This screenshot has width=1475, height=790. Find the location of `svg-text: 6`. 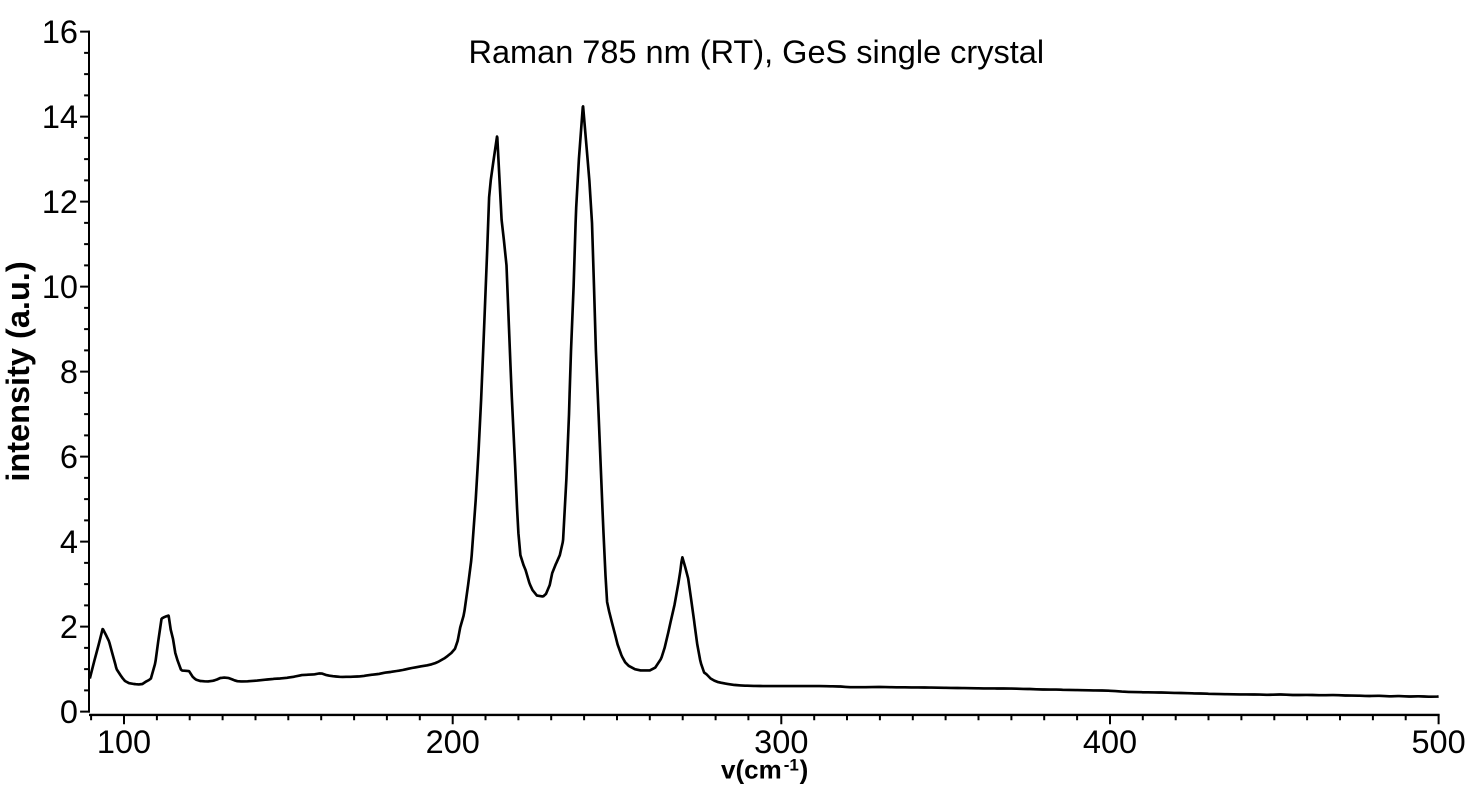

svg-text: 6 is located at coordinates (69, 457).